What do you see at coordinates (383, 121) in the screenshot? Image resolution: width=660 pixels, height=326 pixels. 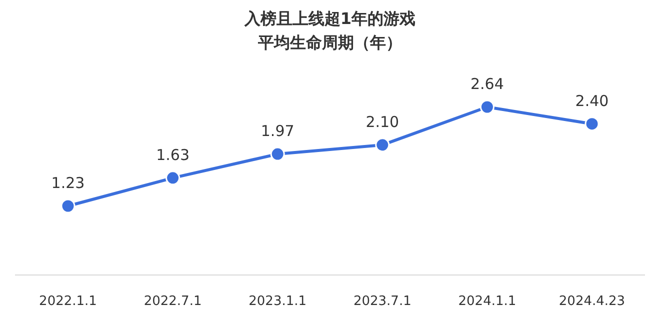 I see `data-label: 2.10` at bounding box center [383, 121].